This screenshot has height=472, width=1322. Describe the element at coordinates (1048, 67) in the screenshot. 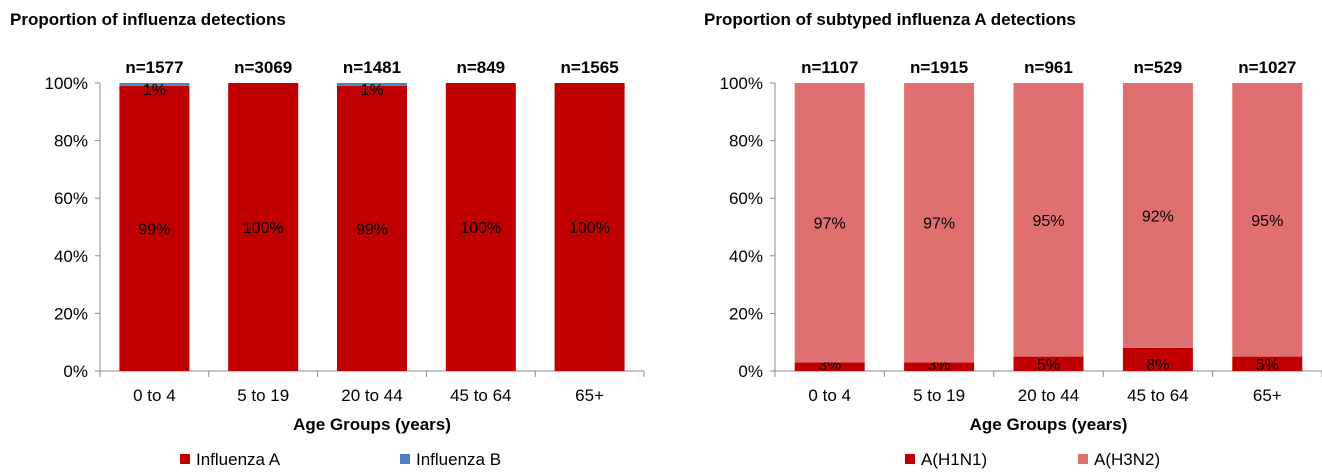

I see `total-label: n=961` at that location.